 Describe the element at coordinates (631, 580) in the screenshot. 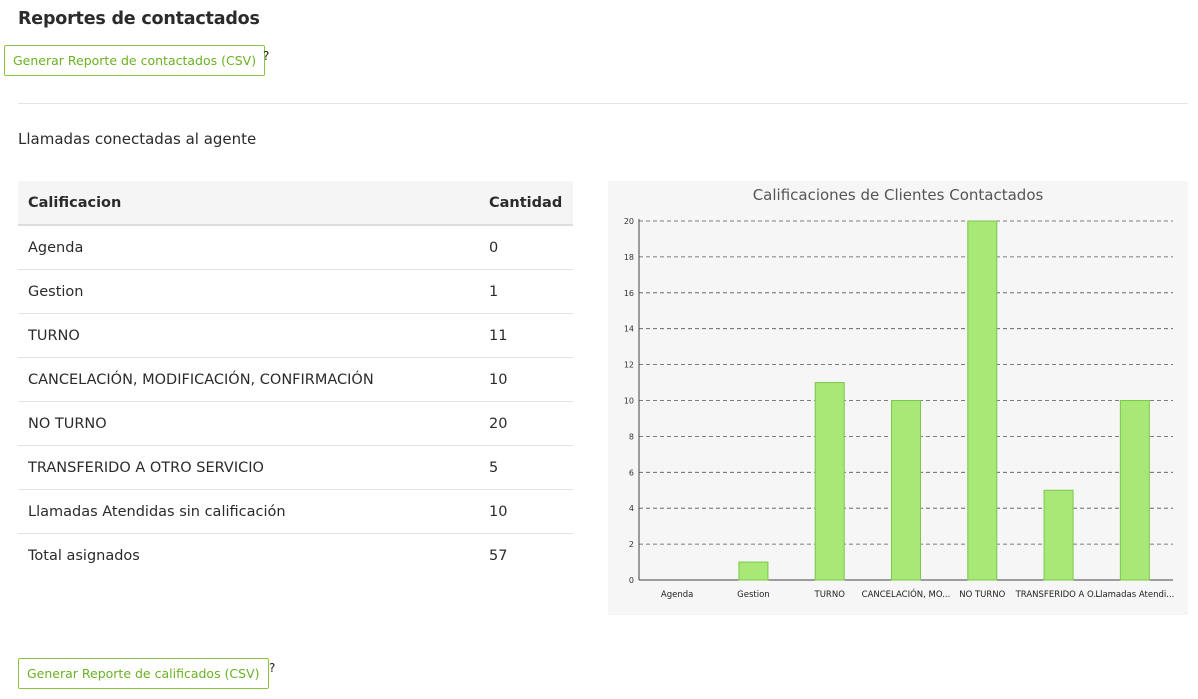

I see `y-tick-label: 0` at that location.